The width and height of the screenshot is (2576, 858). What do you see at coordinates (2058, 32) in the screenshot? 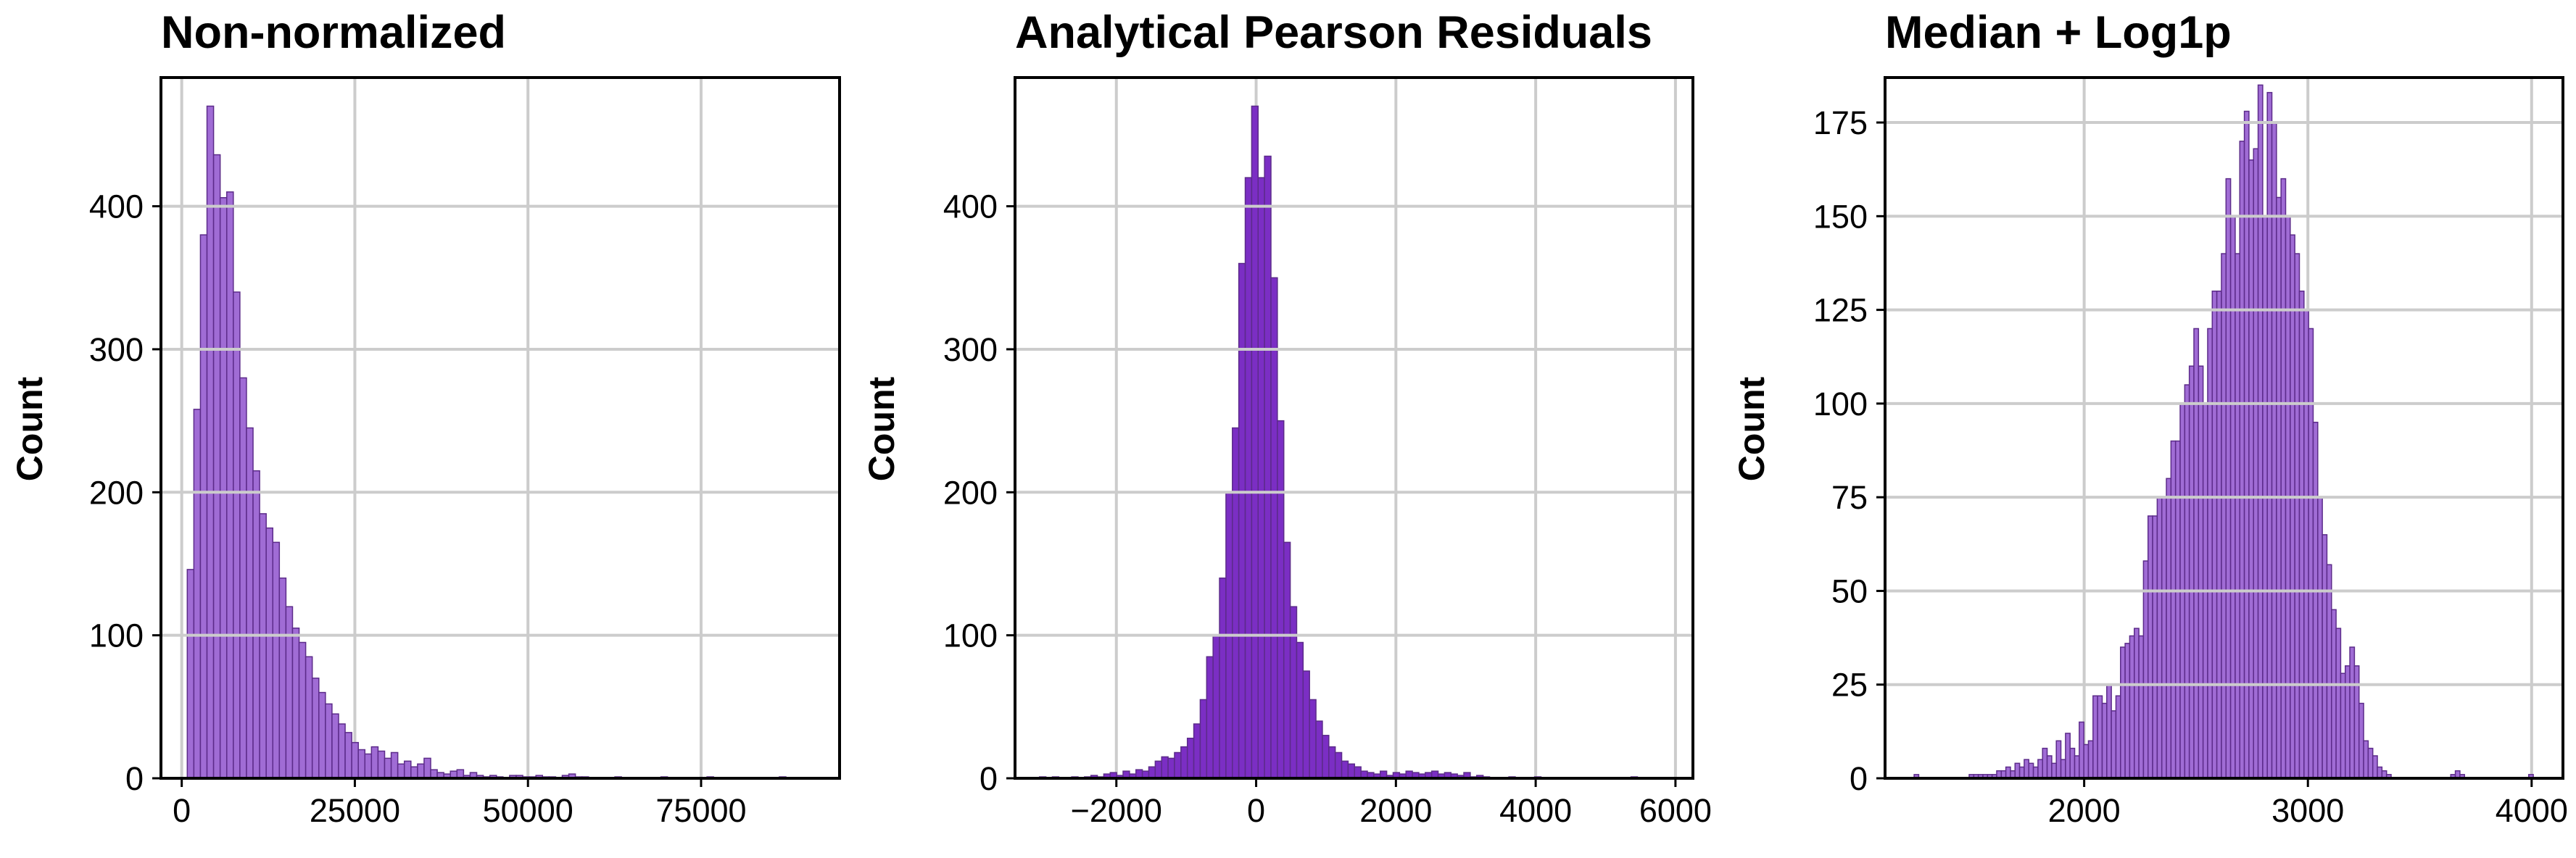
I see `chart-title: Median + Log1p` at bounding box center [2058, 32].